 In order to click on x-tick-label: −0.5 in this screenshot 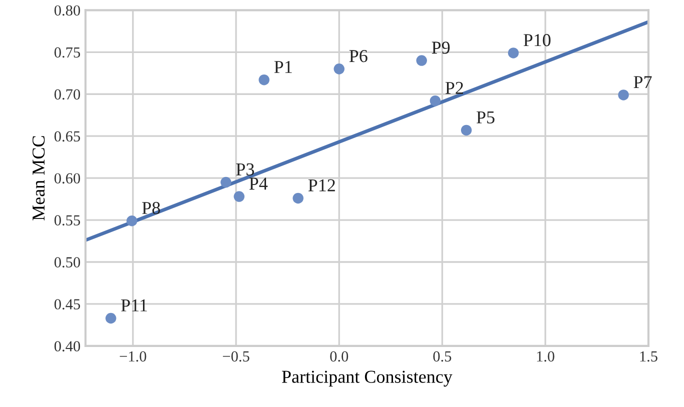, I will do `click(236, 356)`.